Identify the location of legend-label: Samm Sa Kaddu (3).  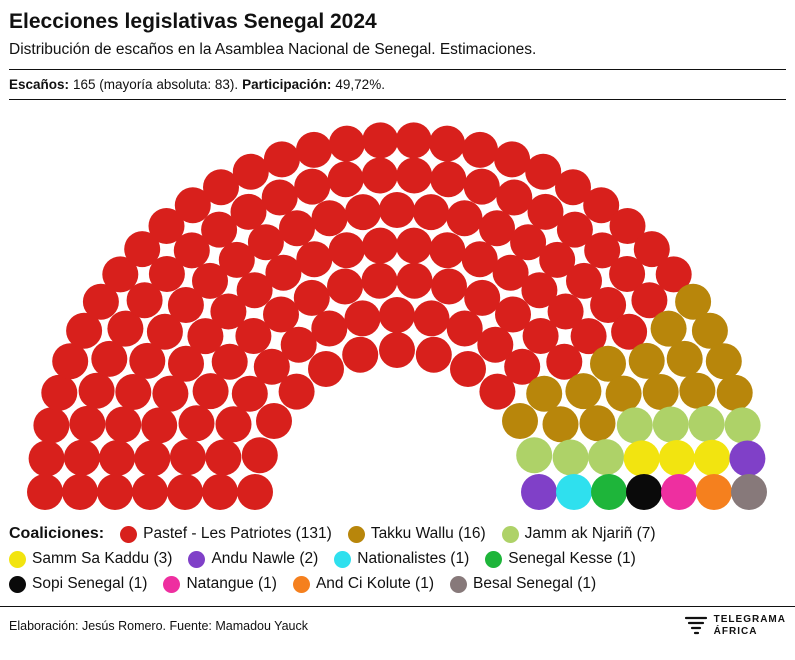
(102, 558).